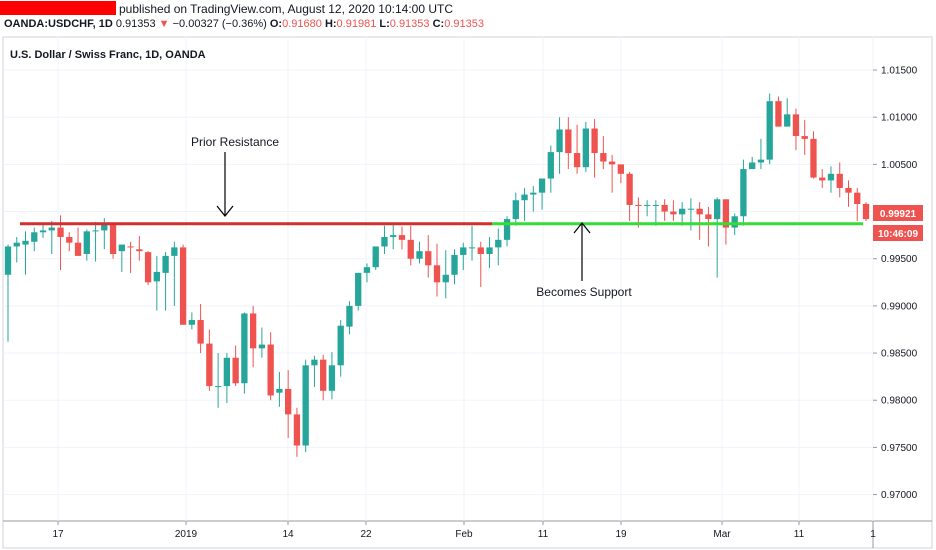 Image resolution: width=936 pixels, height=550 pixels. What do you see at coordinates (225, 211) in the screenshot?
I see `down-arrowhead-icon` at bounding box center [225, 211].